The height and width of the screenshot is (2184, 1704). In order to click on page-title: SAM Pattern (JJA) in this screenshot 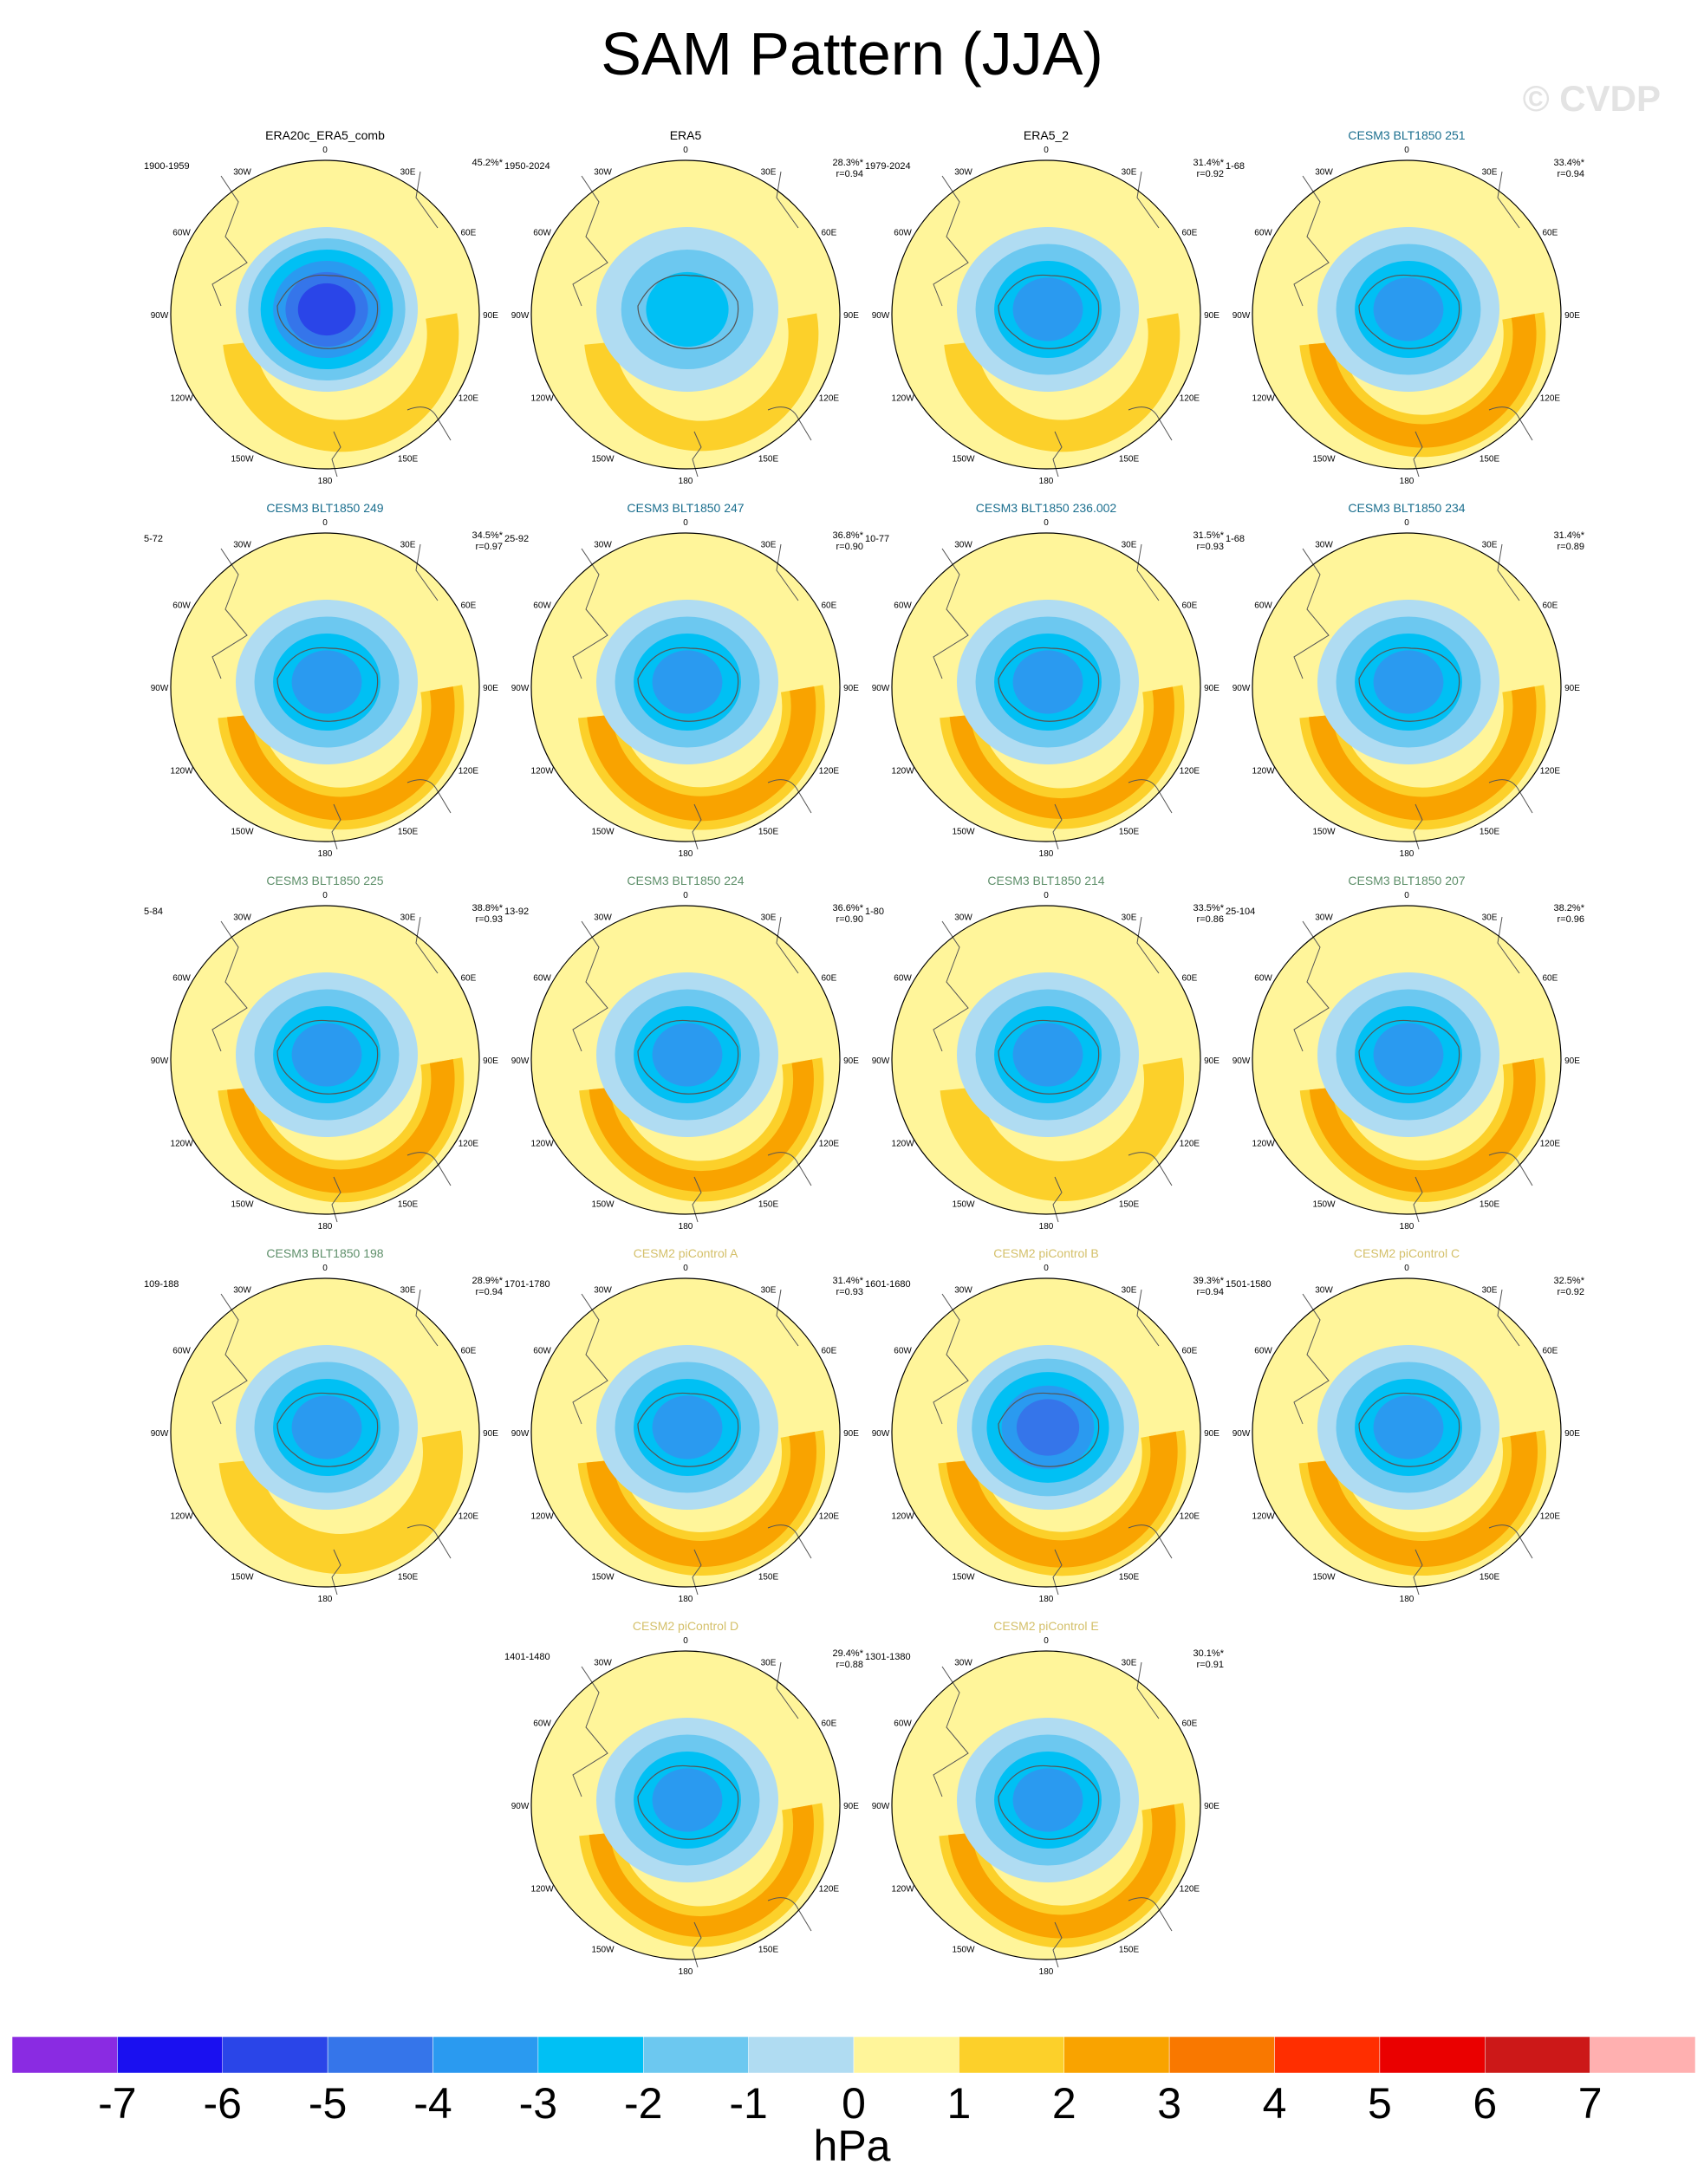, I will do `click(852, 54)`.